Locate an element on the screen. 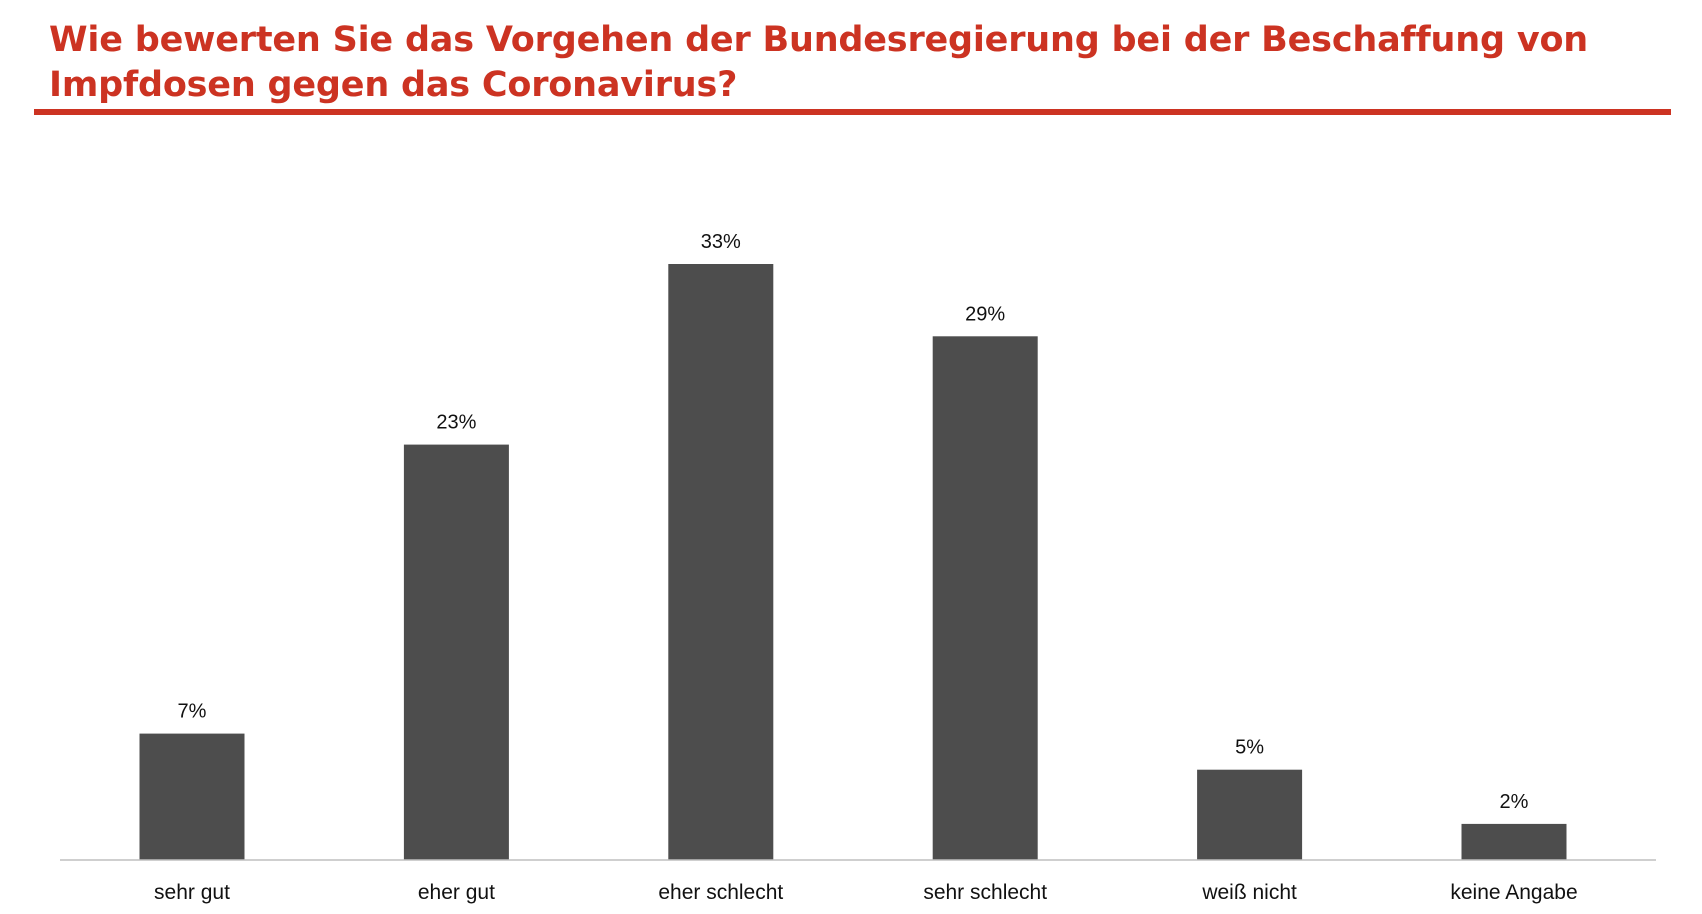 This screenshot has width=1702, height=914. category-label-0: sehr gut is located at coordinates (192, 892).